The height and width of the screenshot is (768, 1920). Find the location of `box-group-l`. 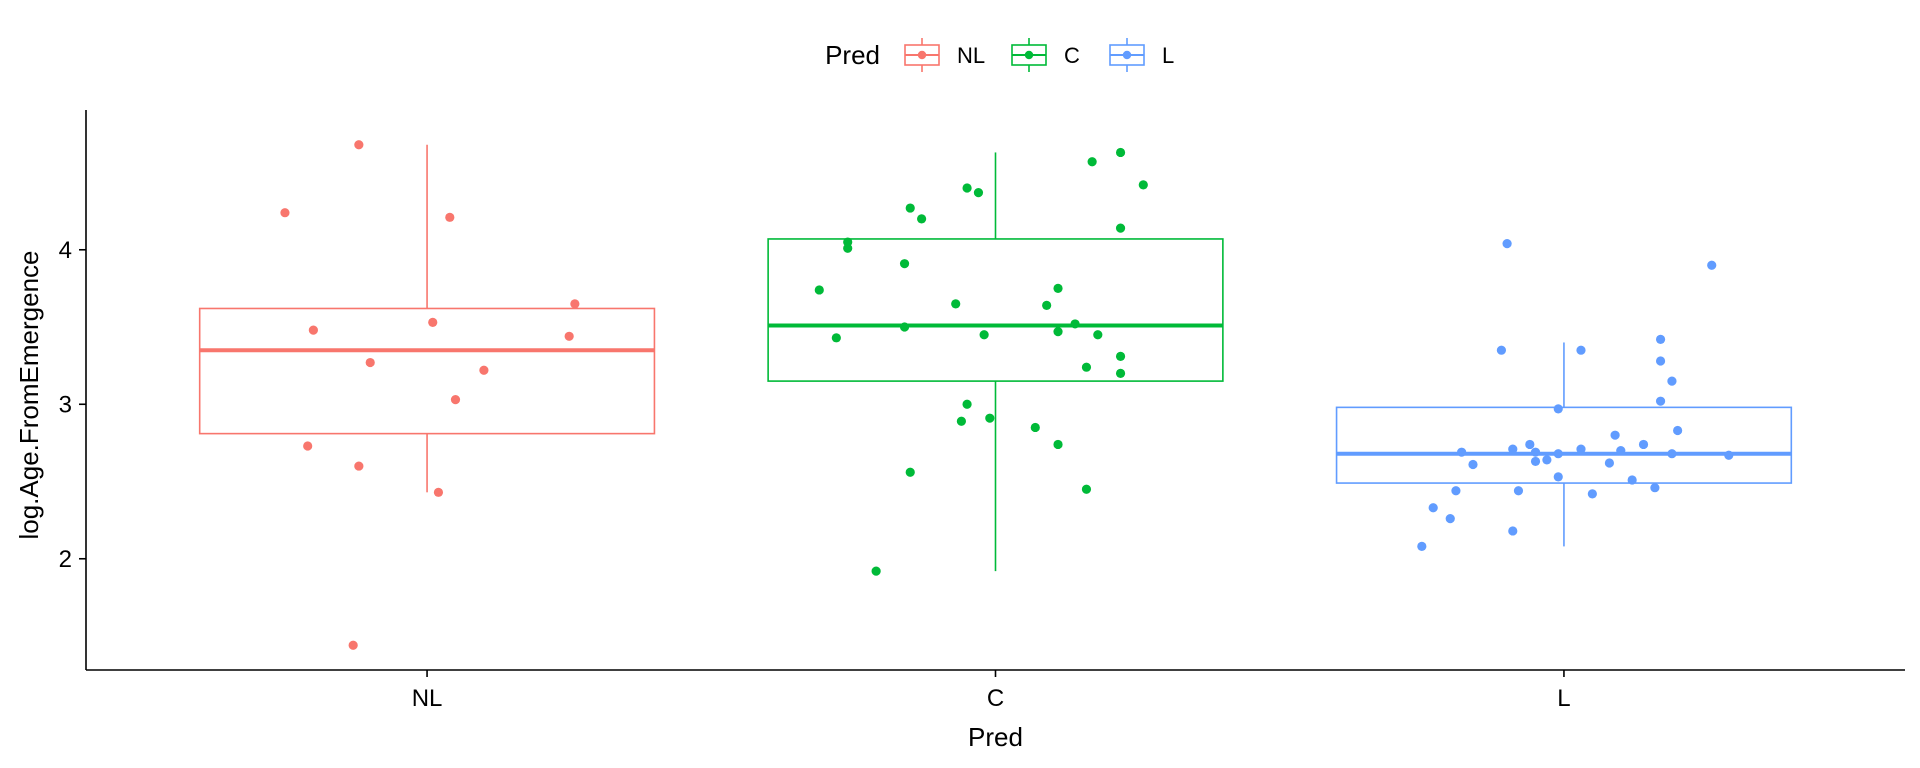

box-group-l is located at coordinates (1564, 395).